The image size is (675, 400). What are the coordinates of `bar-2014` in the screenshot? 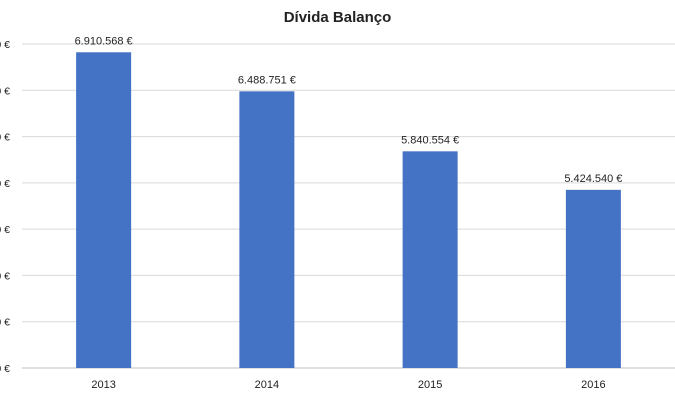 It's located at (267, 229).